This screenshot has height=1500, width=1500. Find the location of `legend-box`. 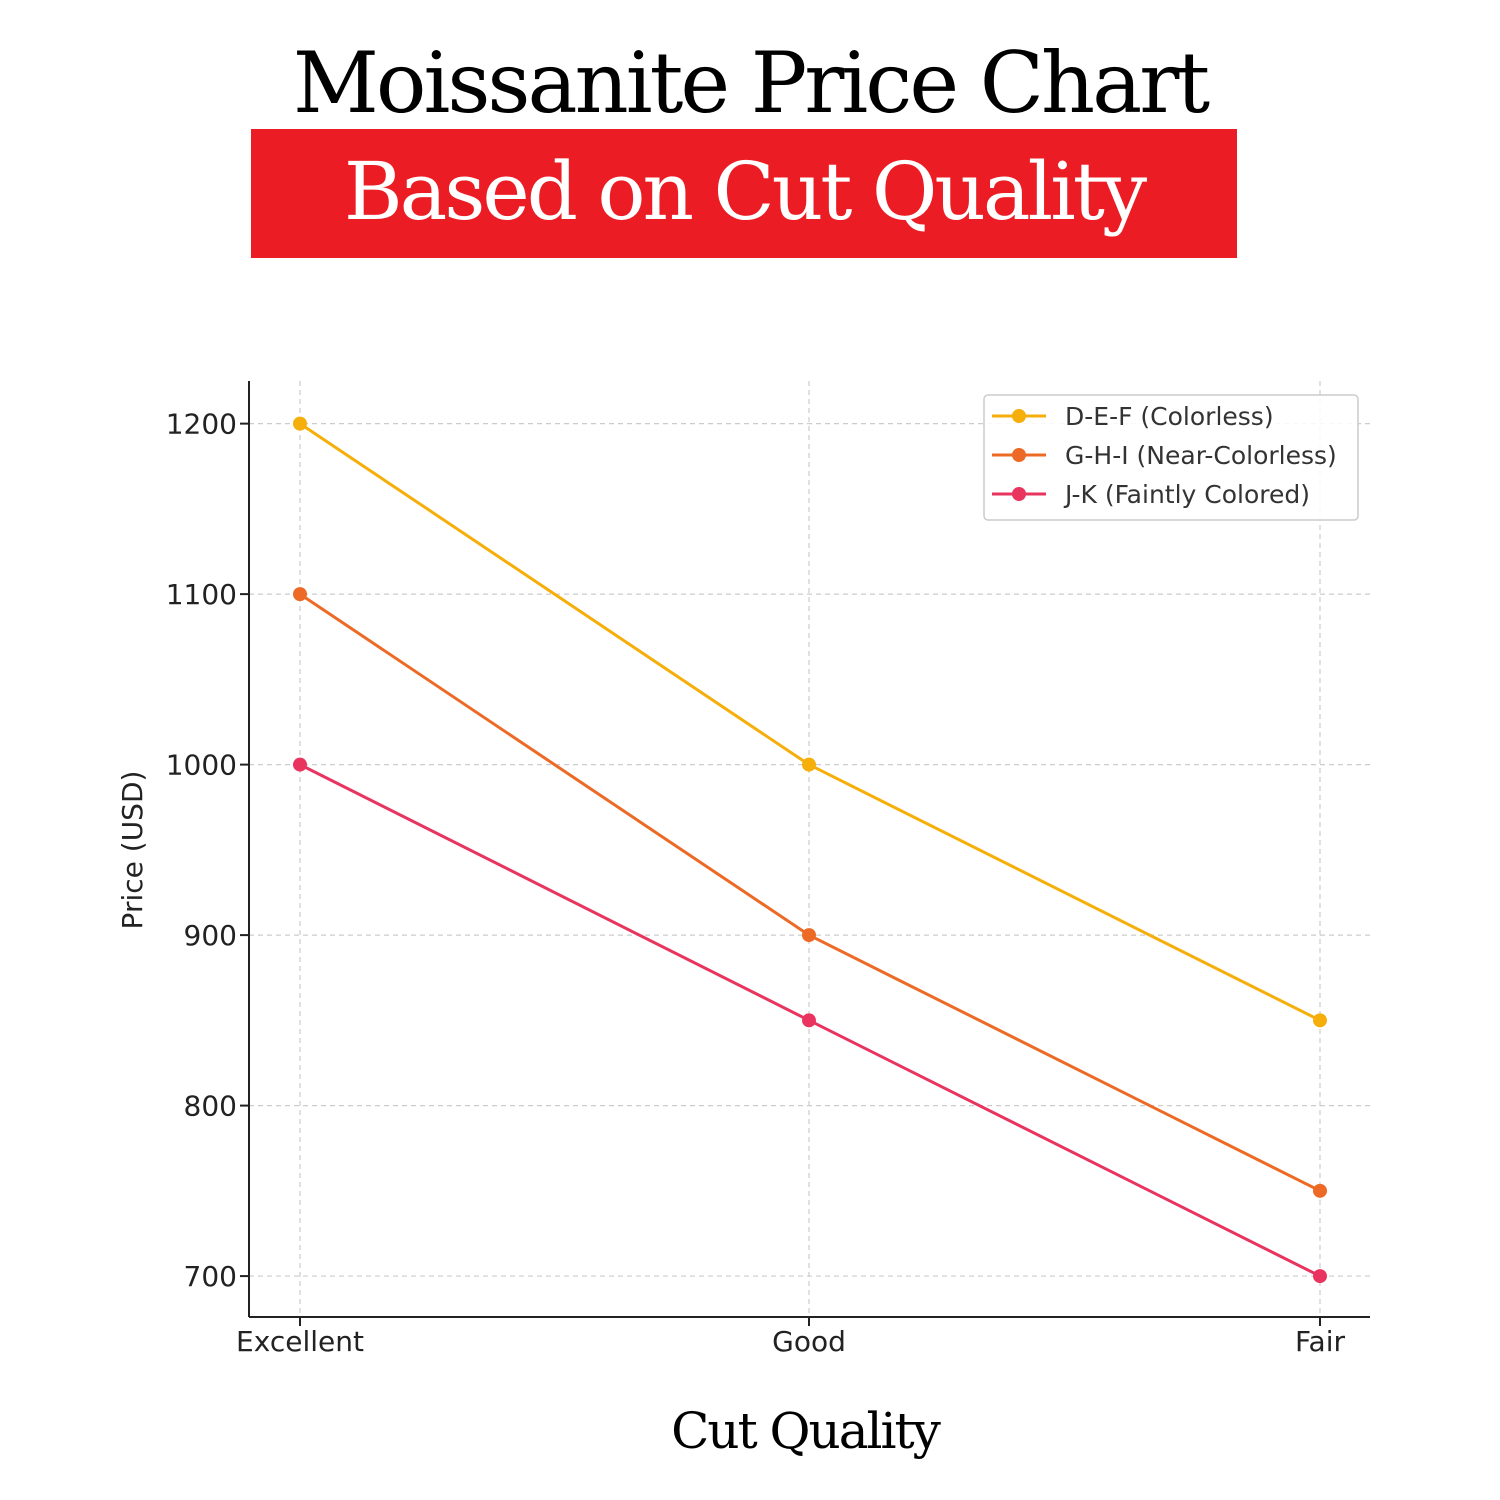

legend-box is located at coordinates (1171, 457).